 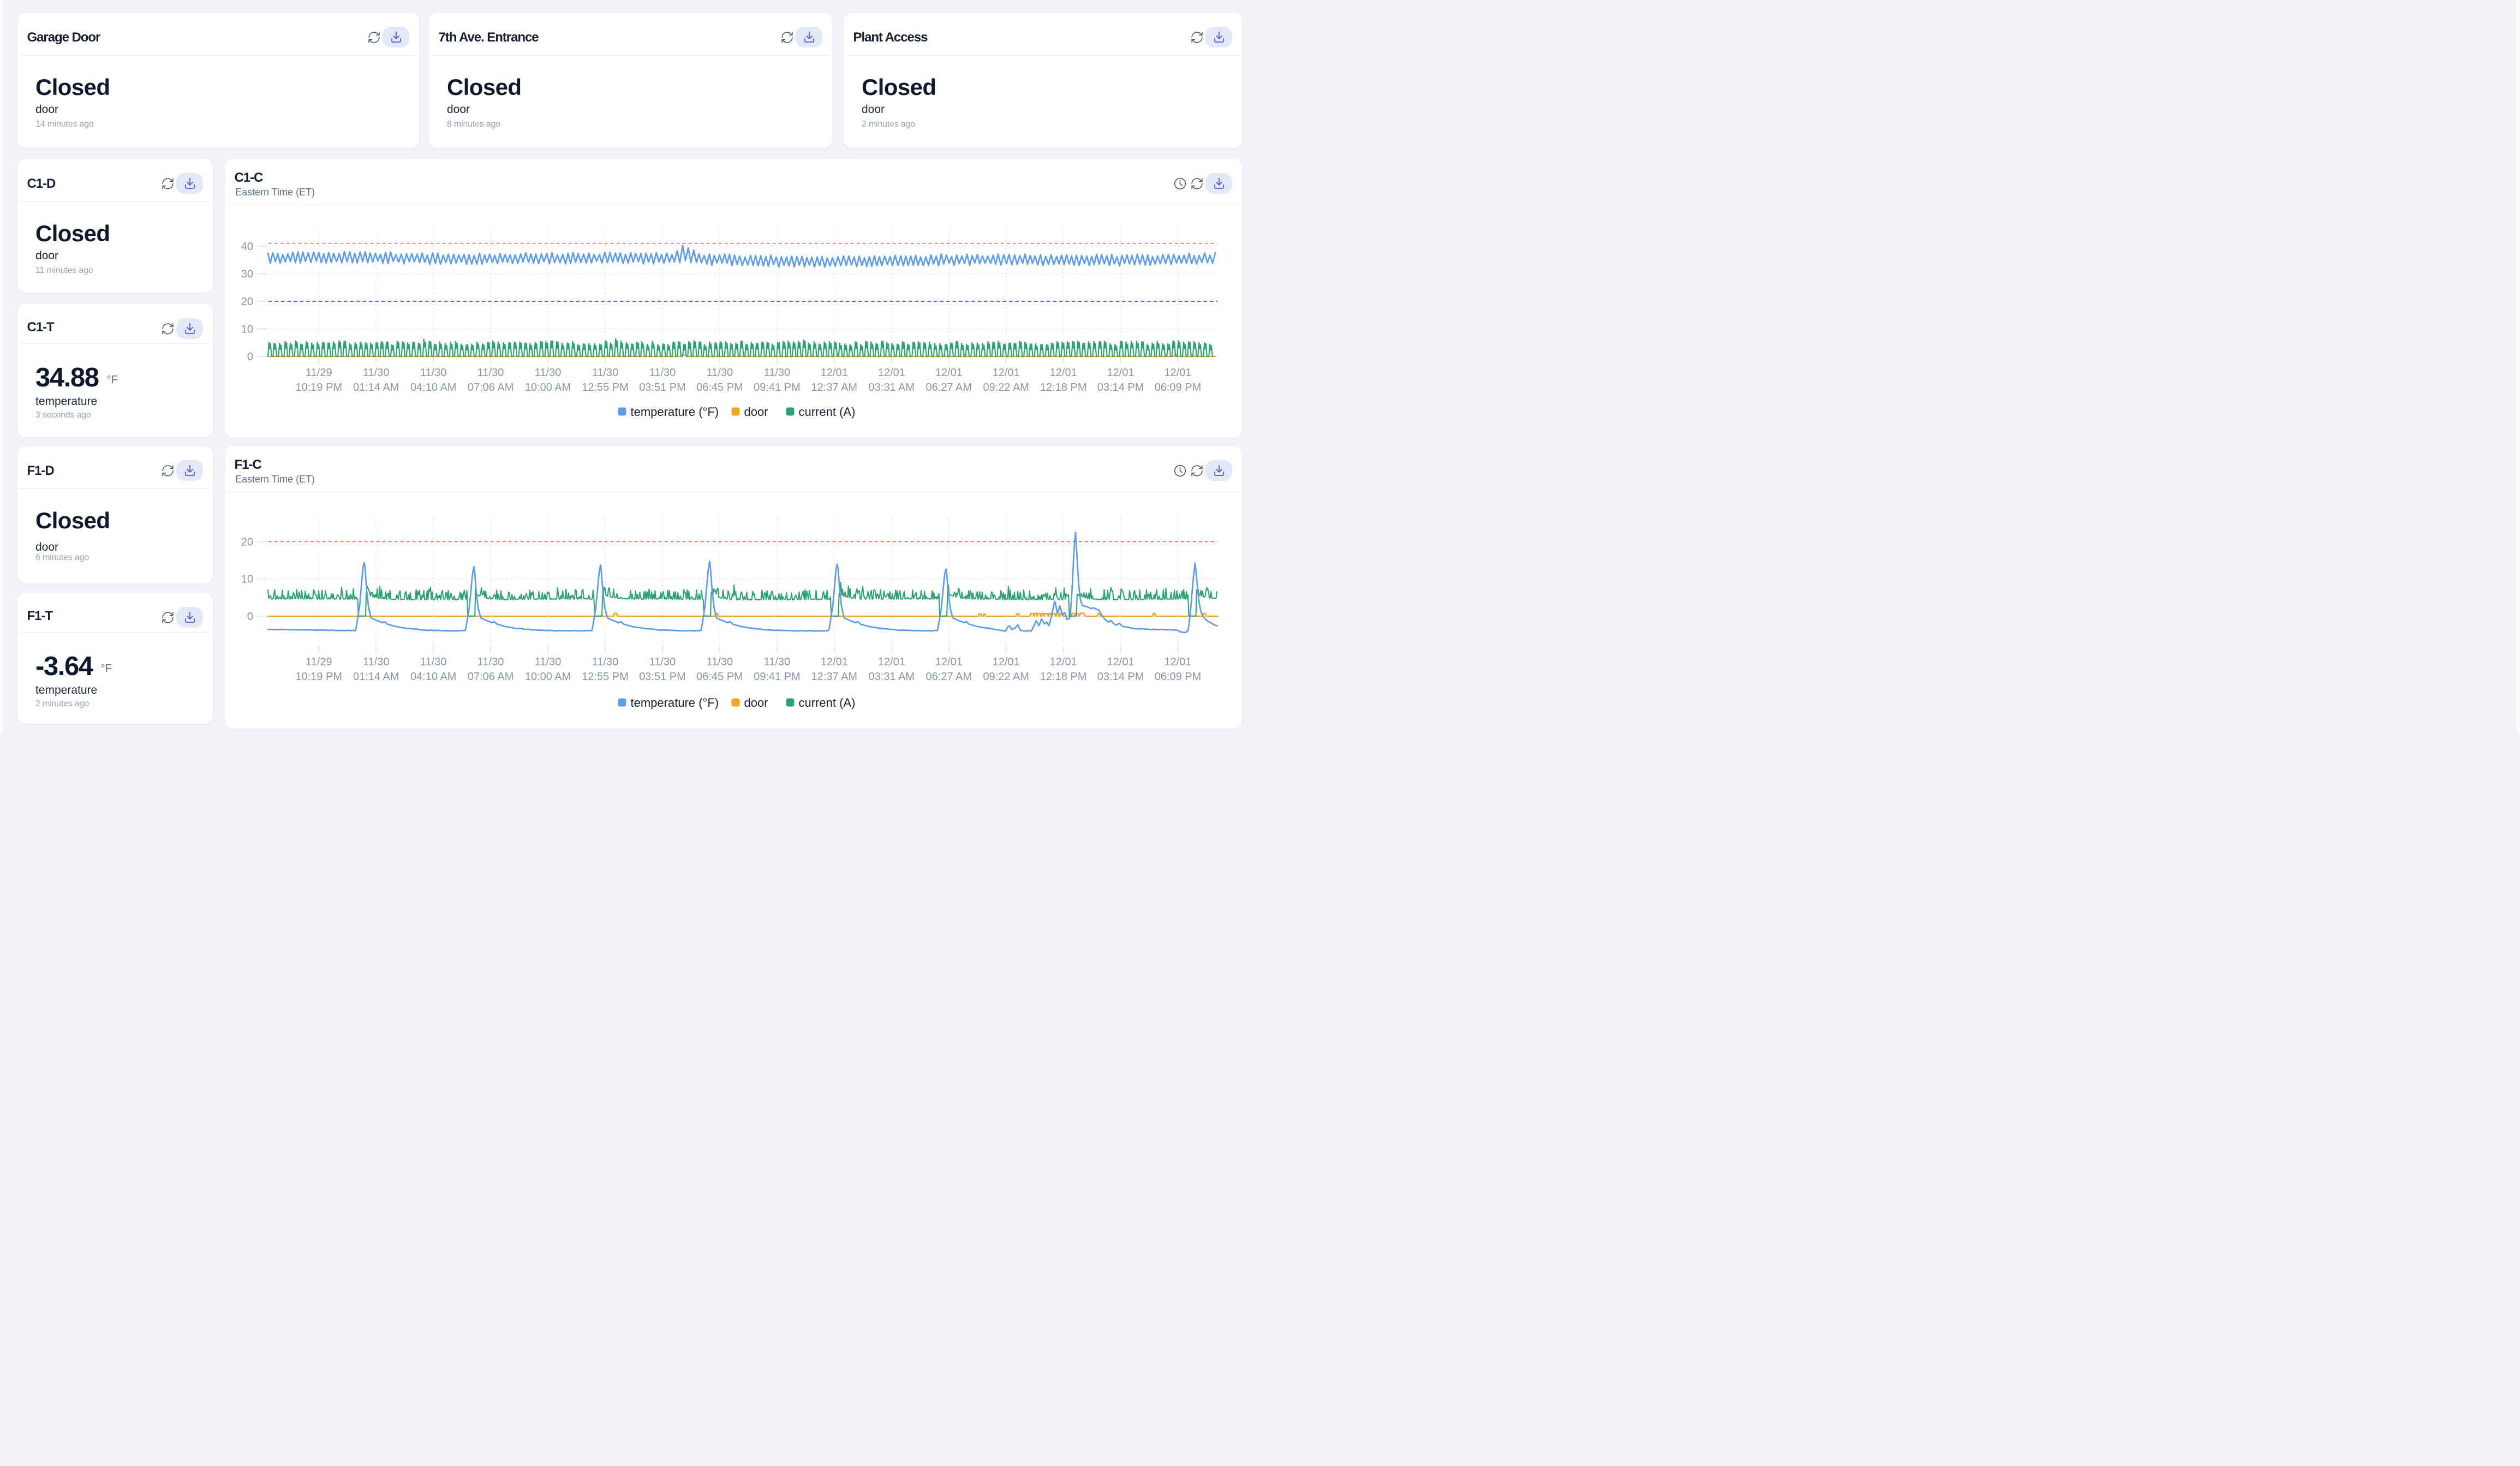 I want to click on svg-text: 40, so click(x=247, y=247).